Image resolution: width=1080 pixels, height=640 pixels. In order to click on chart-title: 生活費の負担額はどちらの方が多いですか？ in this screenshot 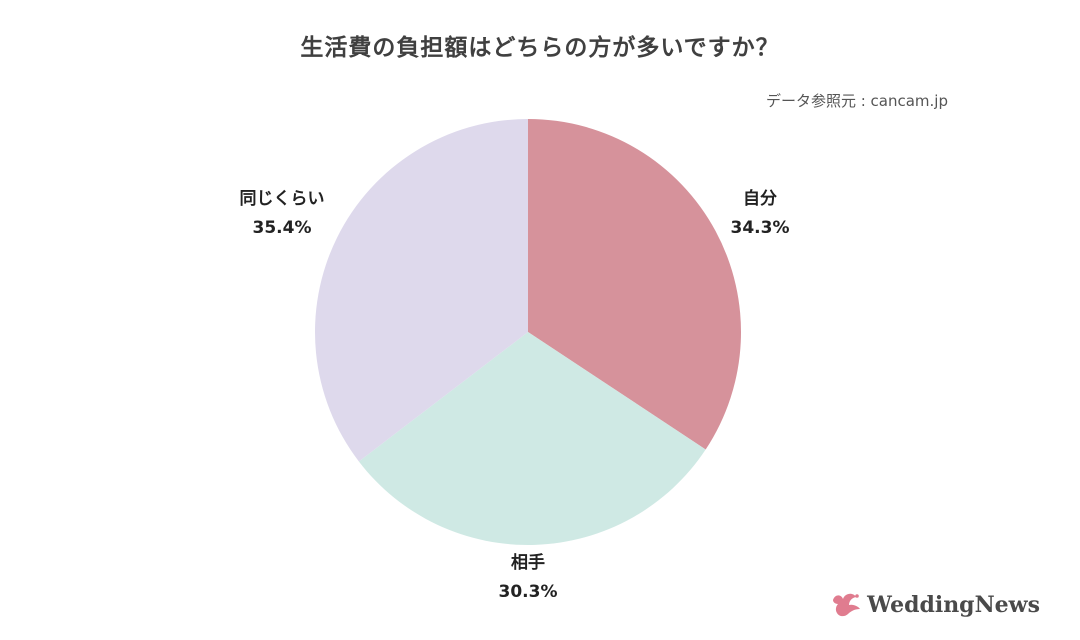, I will do `click(540, 48)`.